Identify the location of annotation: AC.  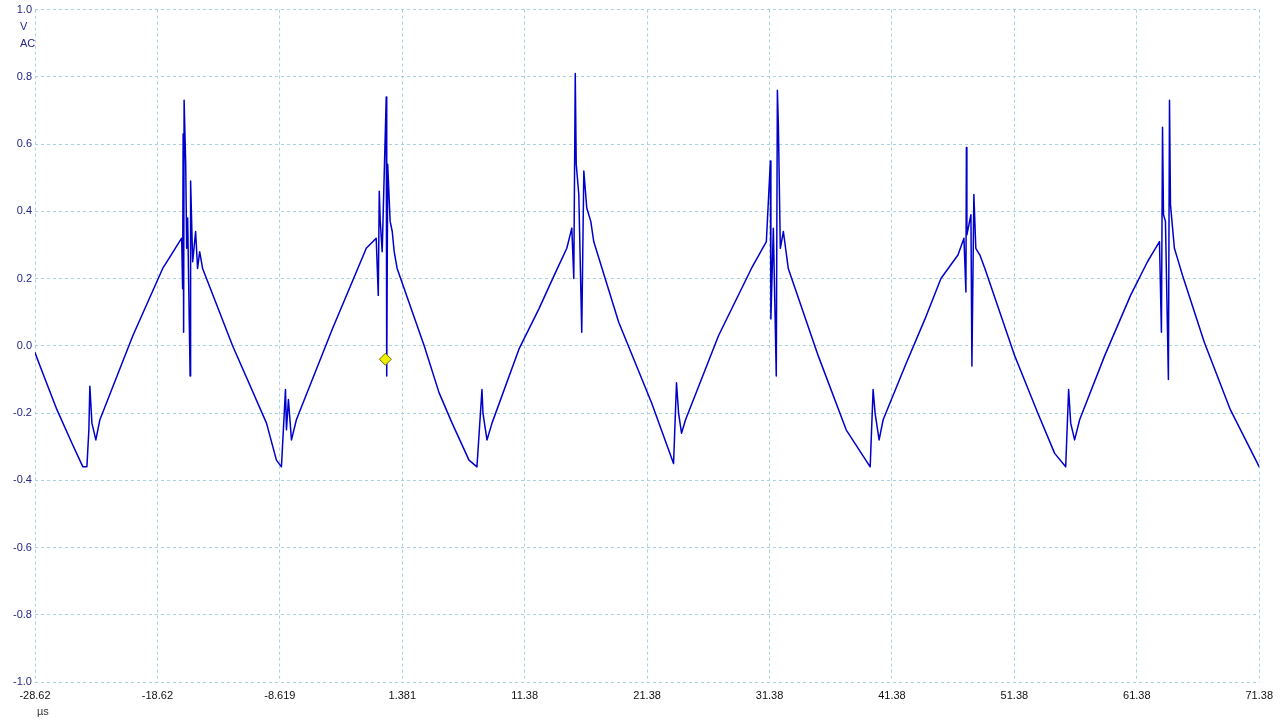
(28, 42).